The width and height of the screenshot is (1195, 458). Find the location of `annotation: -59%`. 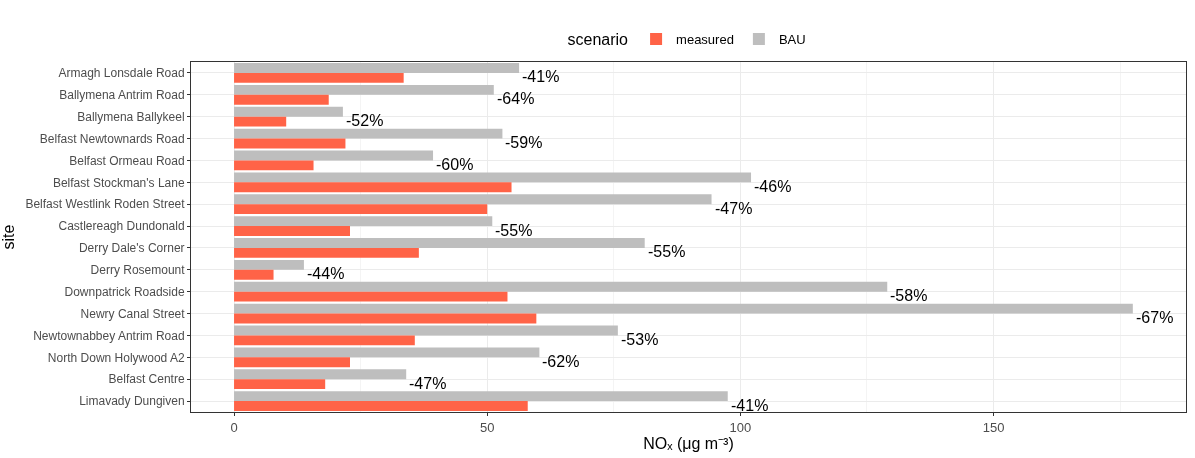

annotation: -59% is located at coordinates (524, 142).